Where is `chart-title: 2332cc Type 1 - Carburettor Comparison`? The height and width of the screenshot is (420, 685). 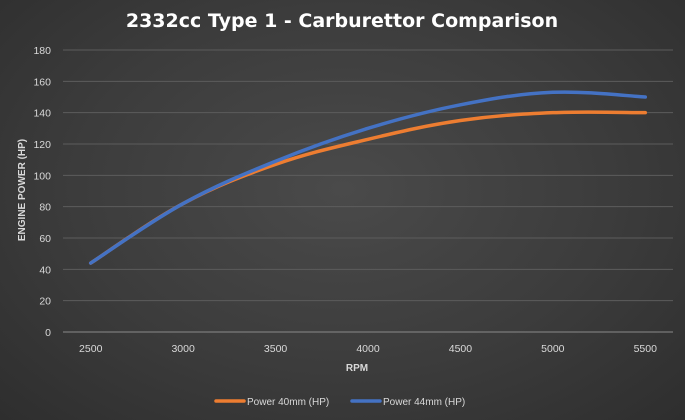
chart-title: 2332cc Type 1 - Carburettor Comparison is located at coordinates (342, 21).